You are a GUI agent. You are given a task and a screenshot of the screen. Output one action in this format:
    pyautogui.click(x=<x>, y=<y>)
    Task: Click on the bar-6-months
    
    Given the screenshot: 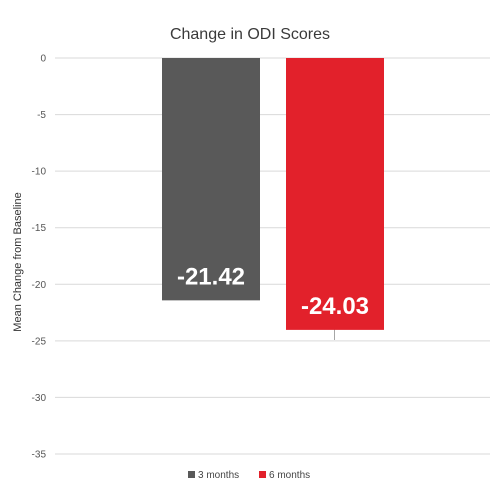 What is the action you would take?
    pyautogui.click(x=335, y=194)
    